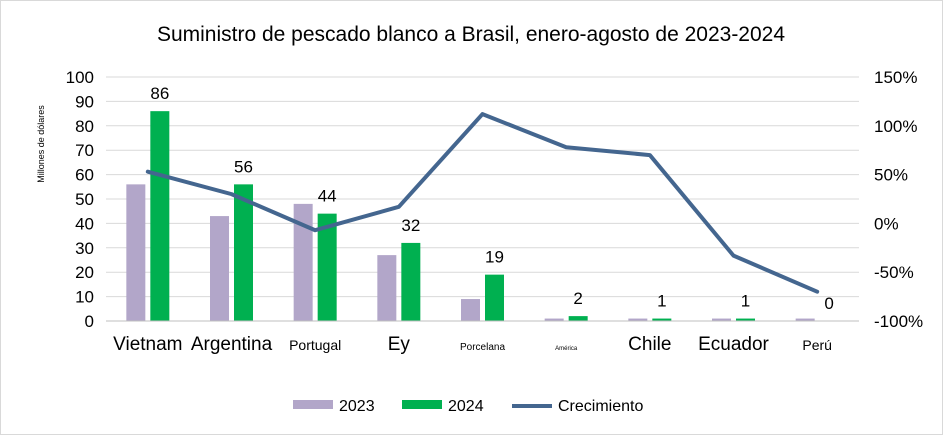 The image size is (943, 435). I want to click on legend-label-2024: 2024, so click(466, 406).